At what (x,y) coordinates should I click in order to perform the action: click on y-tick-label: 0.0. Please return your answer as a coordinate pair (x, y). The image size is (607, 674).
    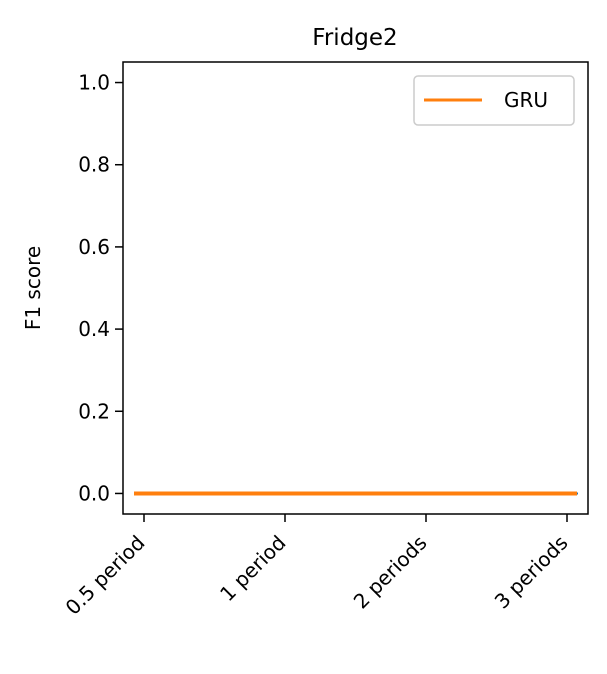
    Looking at the image, I should click on (94, 493).